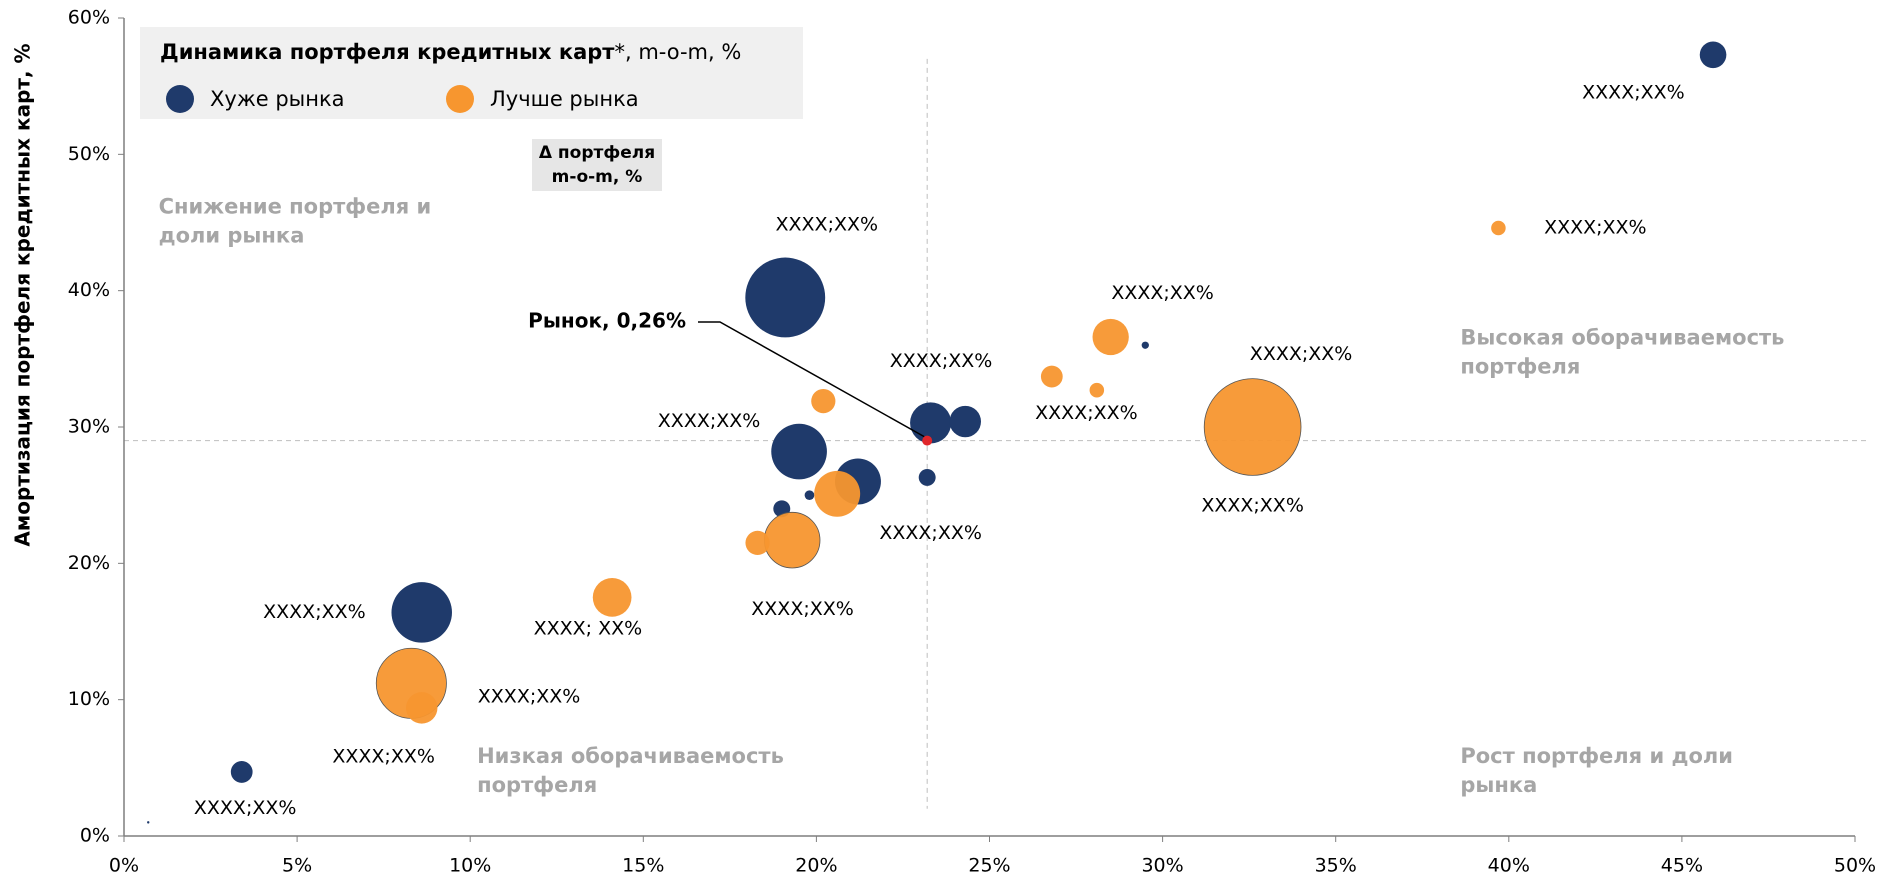 The height and width of the screenshot is (875, 1889). I want to click on quadrant-label: Высокая оборачиваемость, so click(1622, 337).